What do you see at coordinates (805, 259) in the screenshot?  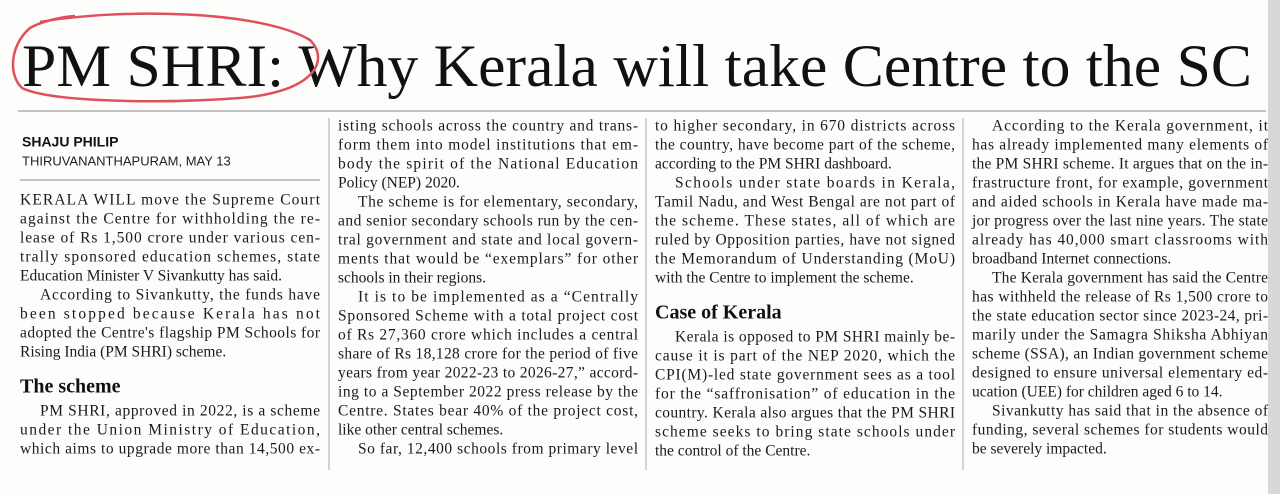 I see `body-line: the Memorandum of Understanding (MoU)` at bounding box center [805, 259].